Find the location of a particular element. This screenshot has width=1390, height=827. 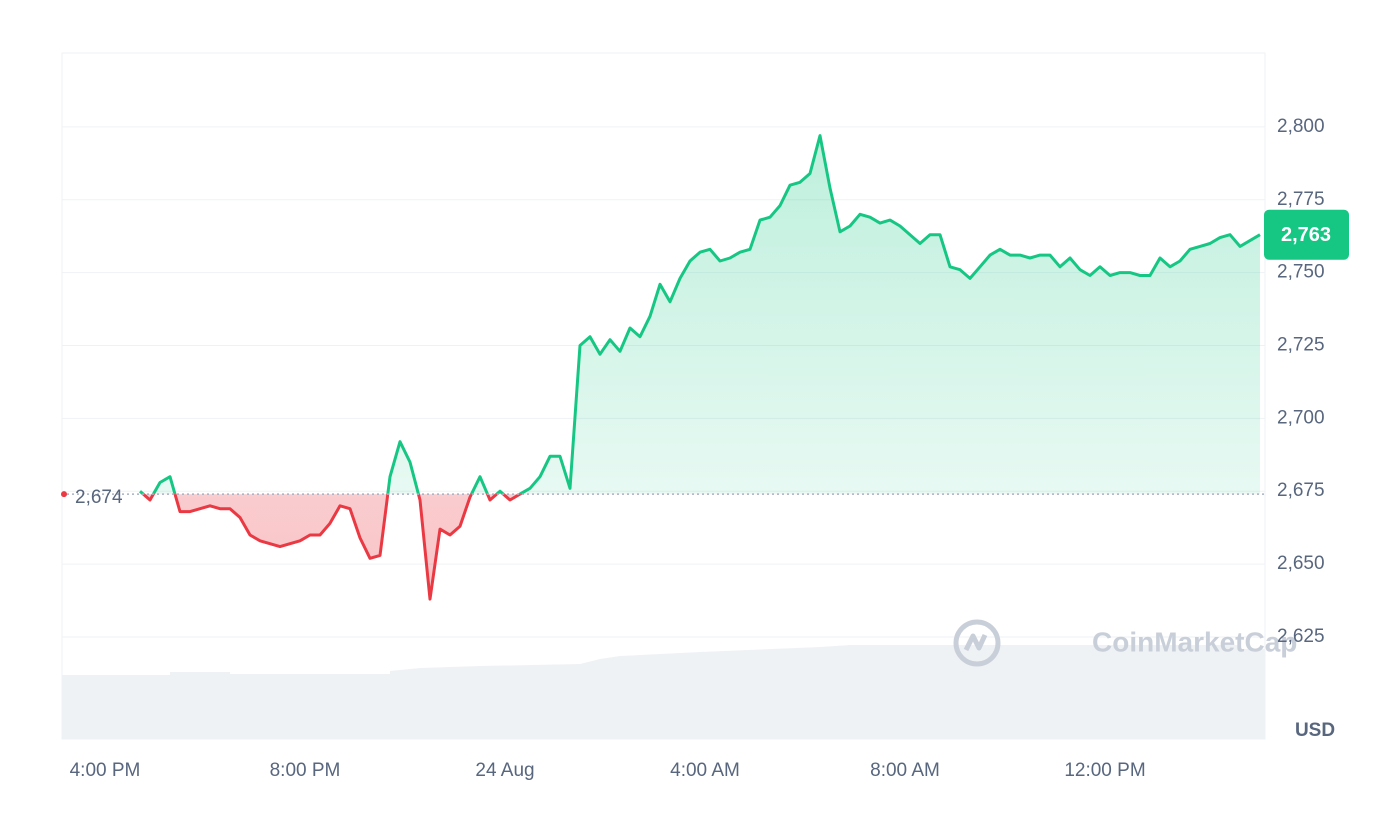

reference-dot is located at coordinates (64, 494).